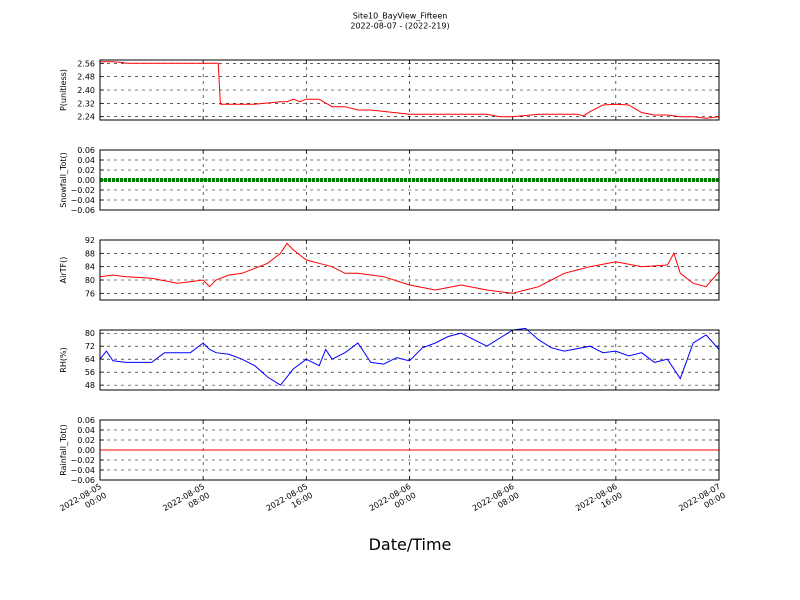 This screenshot has width=800, height=600. I want to click on y-tick-label: 2.24, so click(86, 117).